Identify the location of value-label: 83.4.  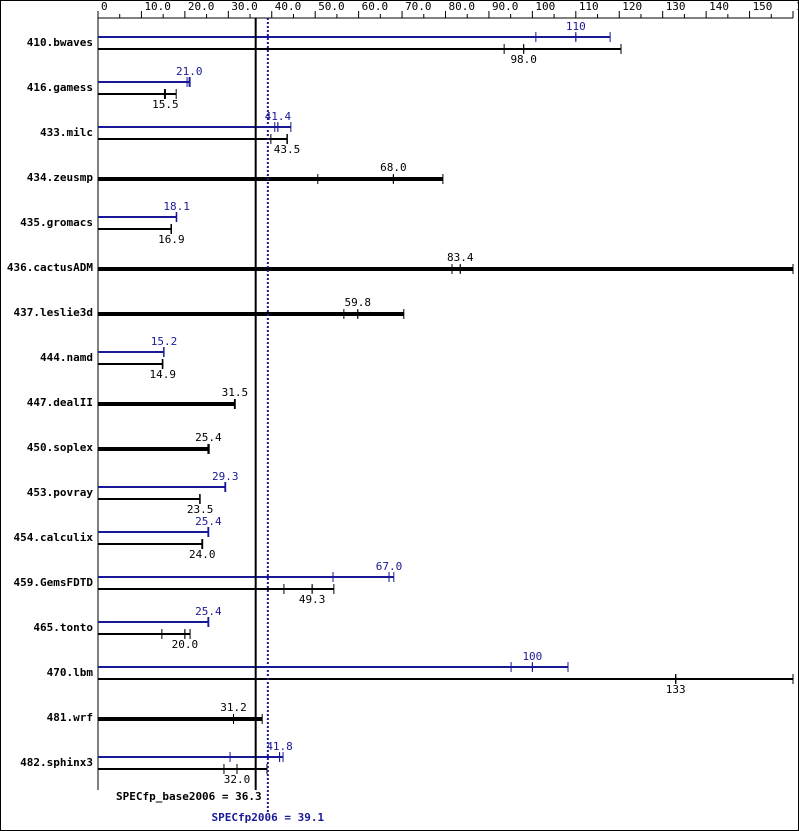
(460, 257).